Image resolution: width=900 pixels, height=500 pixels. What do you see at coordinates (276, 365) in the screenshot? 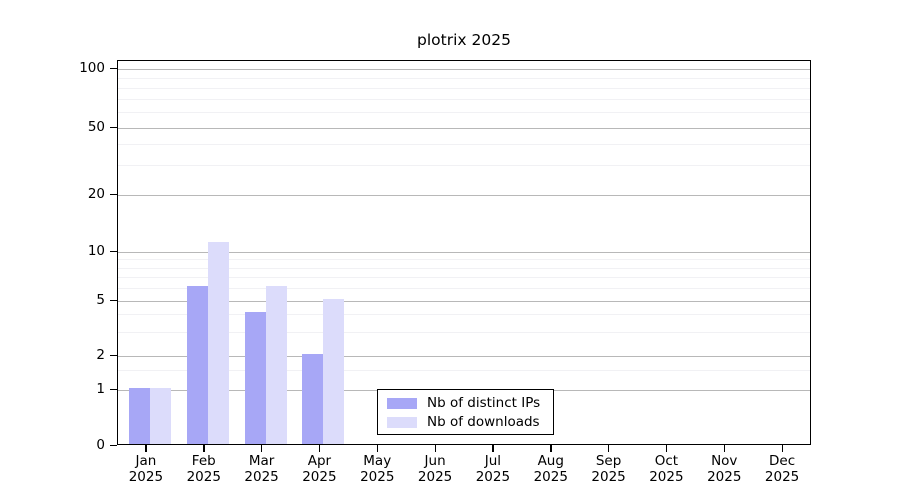
I see `bar-mar-downloads` at bounding box center [276, 365].